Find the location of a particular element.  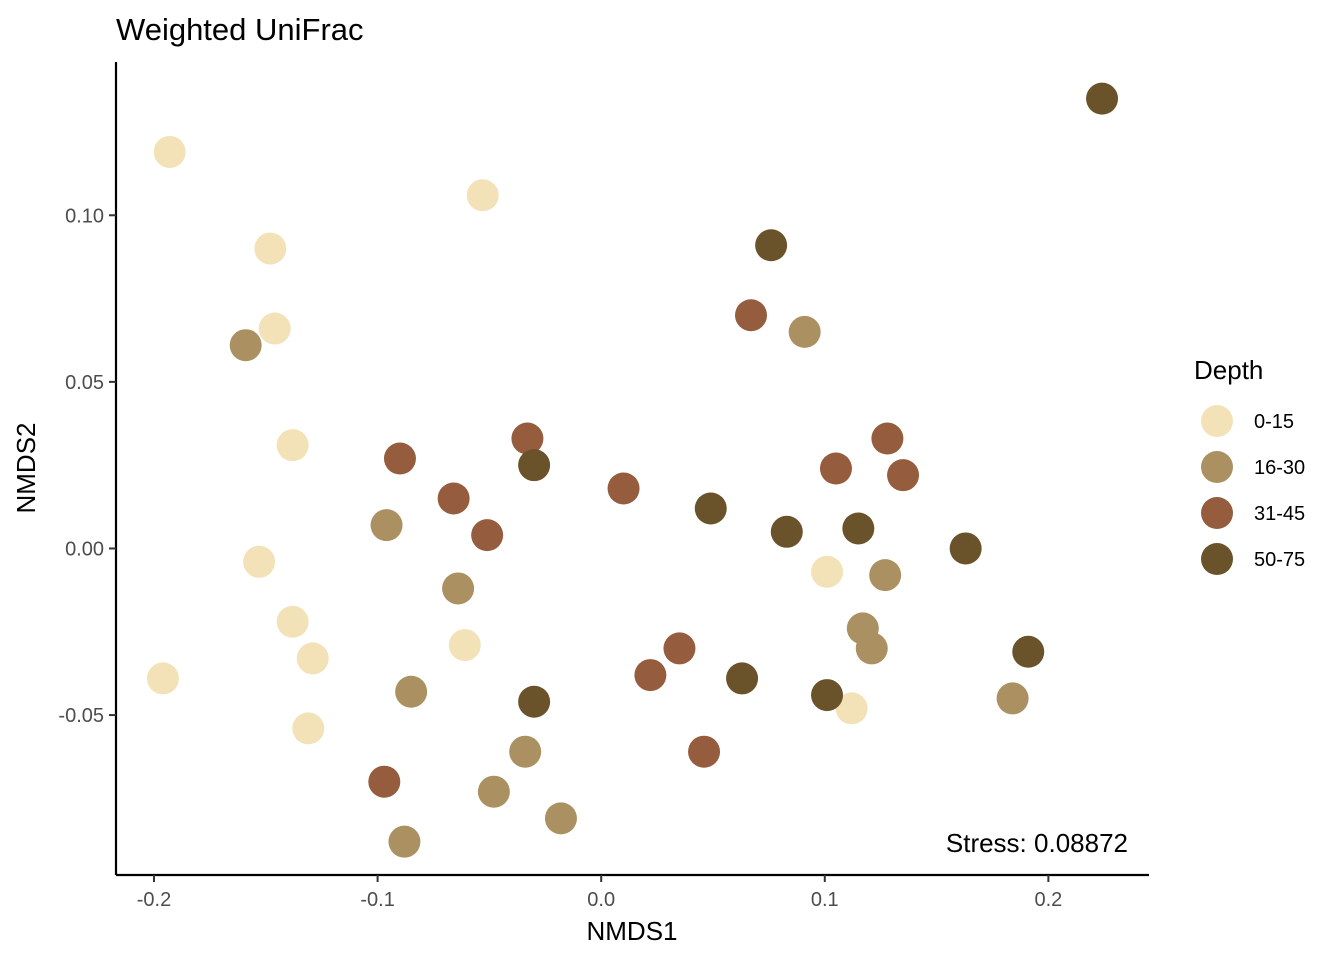

legend-label-0-15: 0-15 is located at coordinates (1274, 422).